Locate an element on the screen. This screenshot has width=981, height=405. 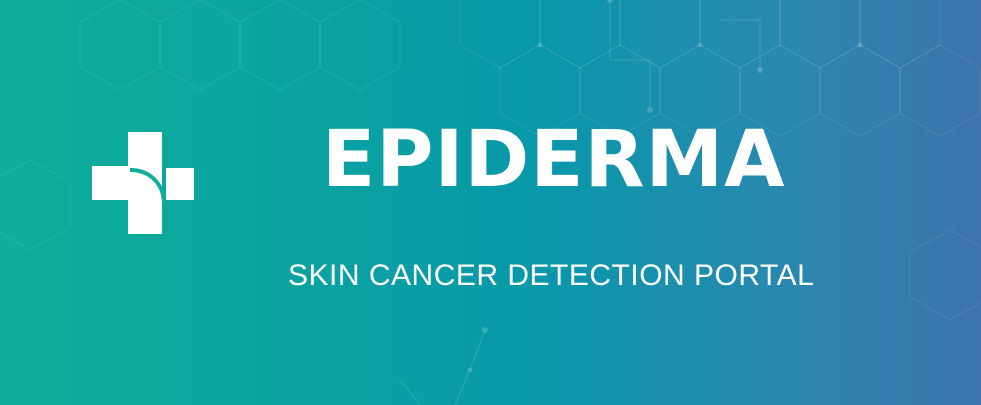
medical-cross-icon is located at coordinates (143, 183).